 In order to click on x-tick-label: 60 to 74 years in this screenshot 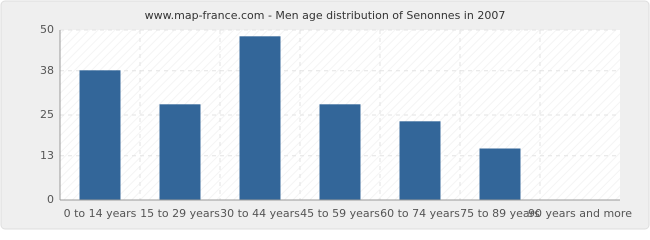, I will do `click(420, 213)`.